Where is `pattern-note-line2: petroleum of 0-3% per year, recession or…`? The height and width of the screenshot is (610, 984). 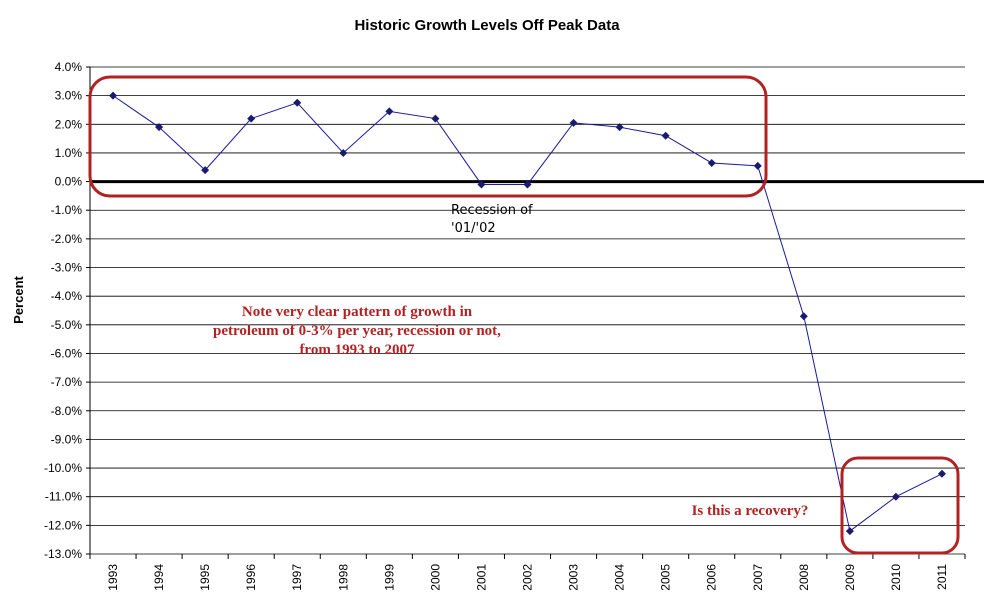
pattern-note-line2: petroleum of 0-3% per year, recession or… is located at coordinates (357, 331).